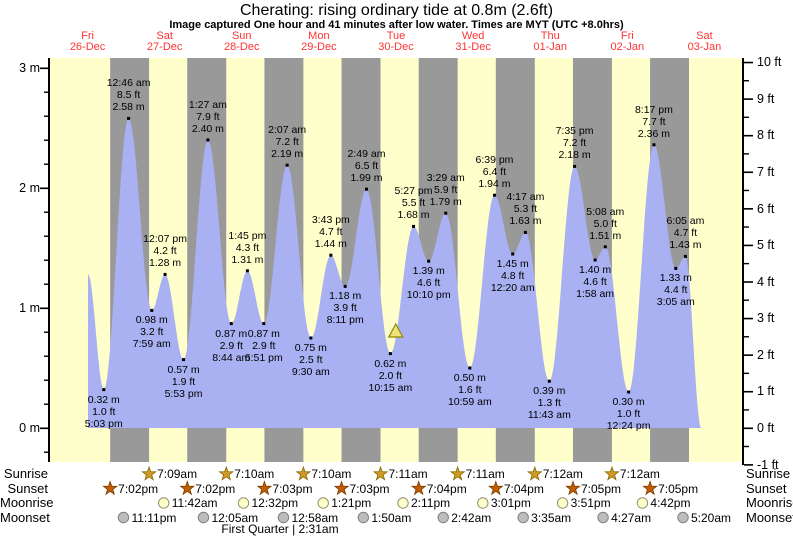  I want to click on tide-annotation-line: 1.43 m, so click(685, 245).